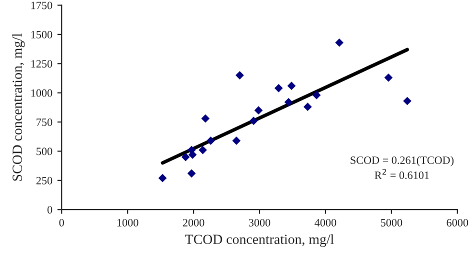  I want to click on y-tick-label: 250, so click(44, 180).